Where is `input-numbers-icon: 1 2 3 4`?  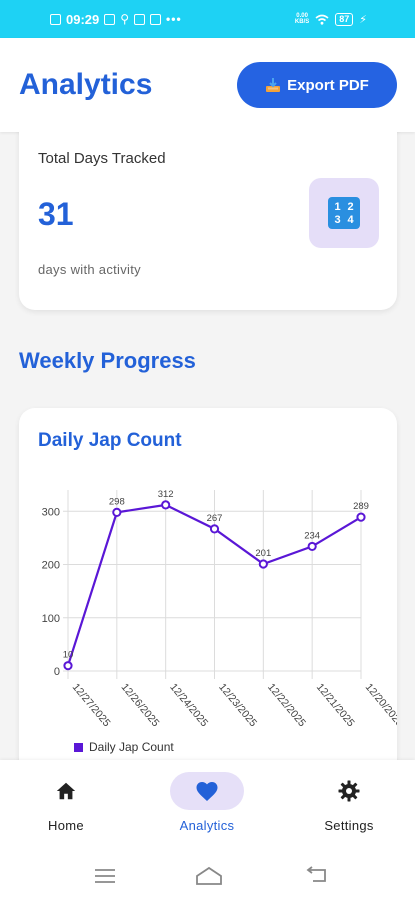
input-numbers-icon: 1 2 3 4 is located at coordinates (344, 213).